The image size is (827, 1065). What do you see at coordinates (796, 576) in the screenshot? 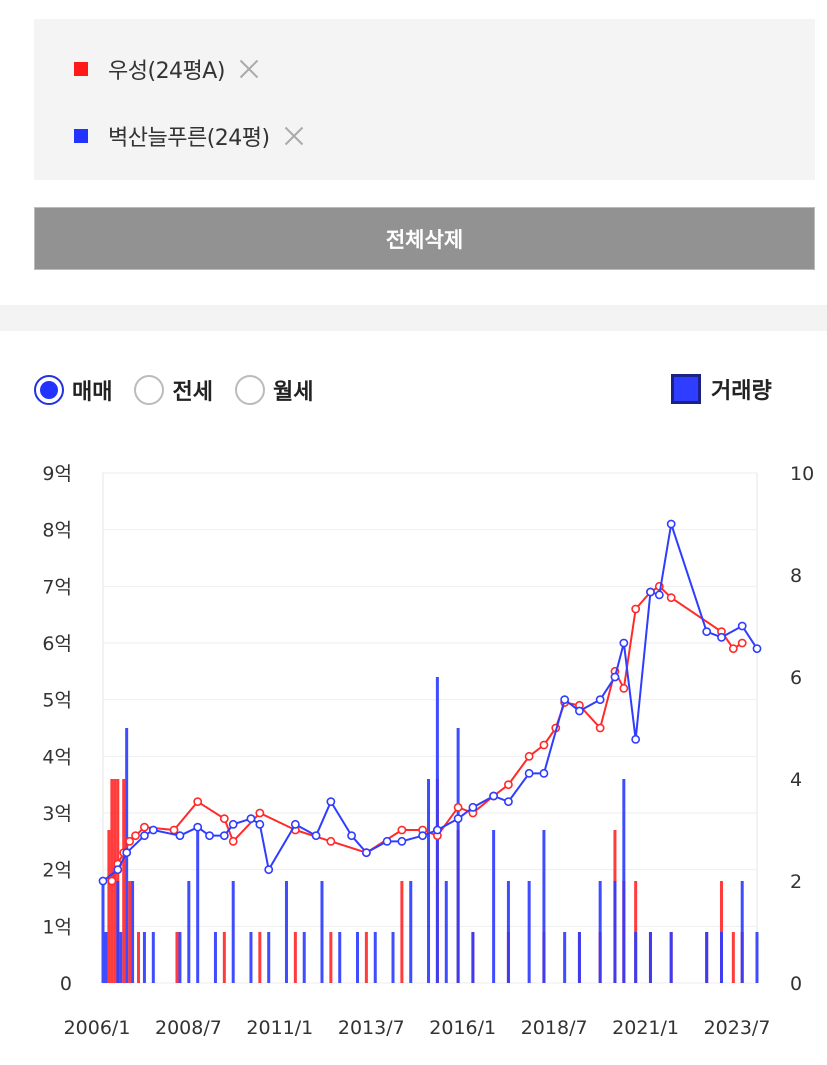
I see `y-right-tick-label: 8` at bounding box center [796, 576].